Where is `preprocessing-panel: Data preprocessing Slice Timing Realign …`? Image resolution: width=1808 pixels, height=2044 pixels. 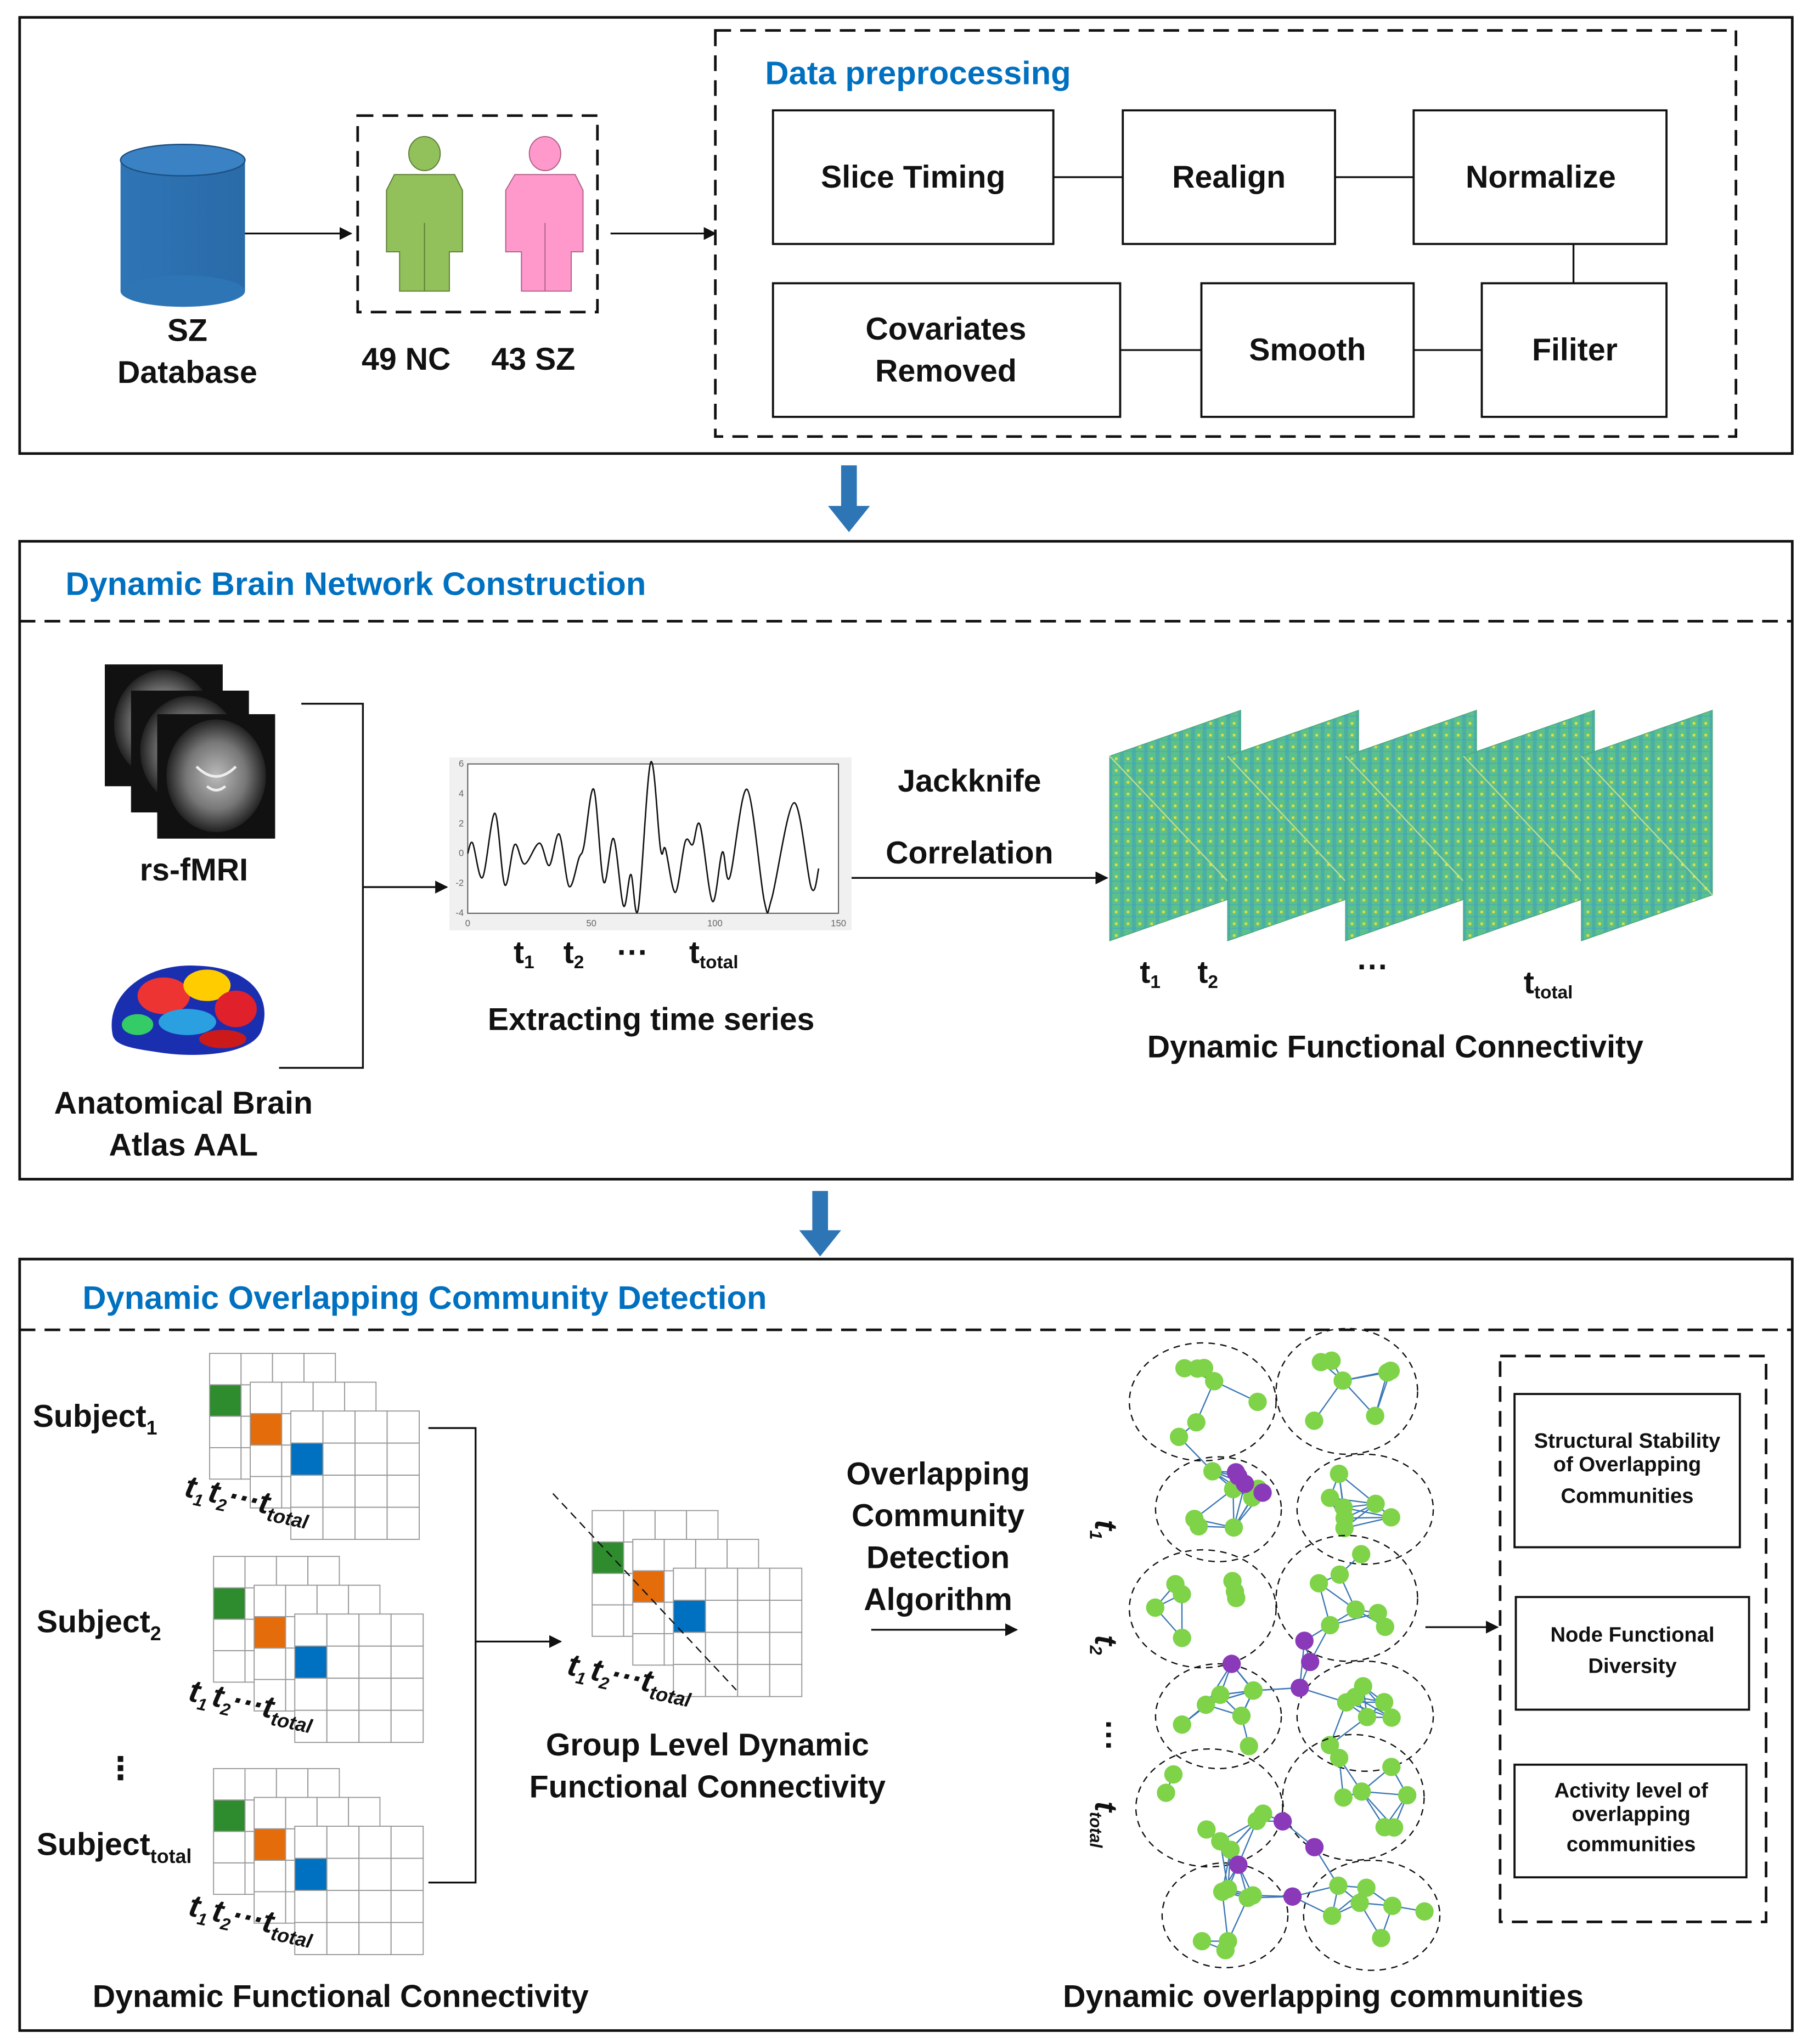
preprocessing-panel: Data preprocessing Slice Timing Realign … is located at coordinates (1226, 233).